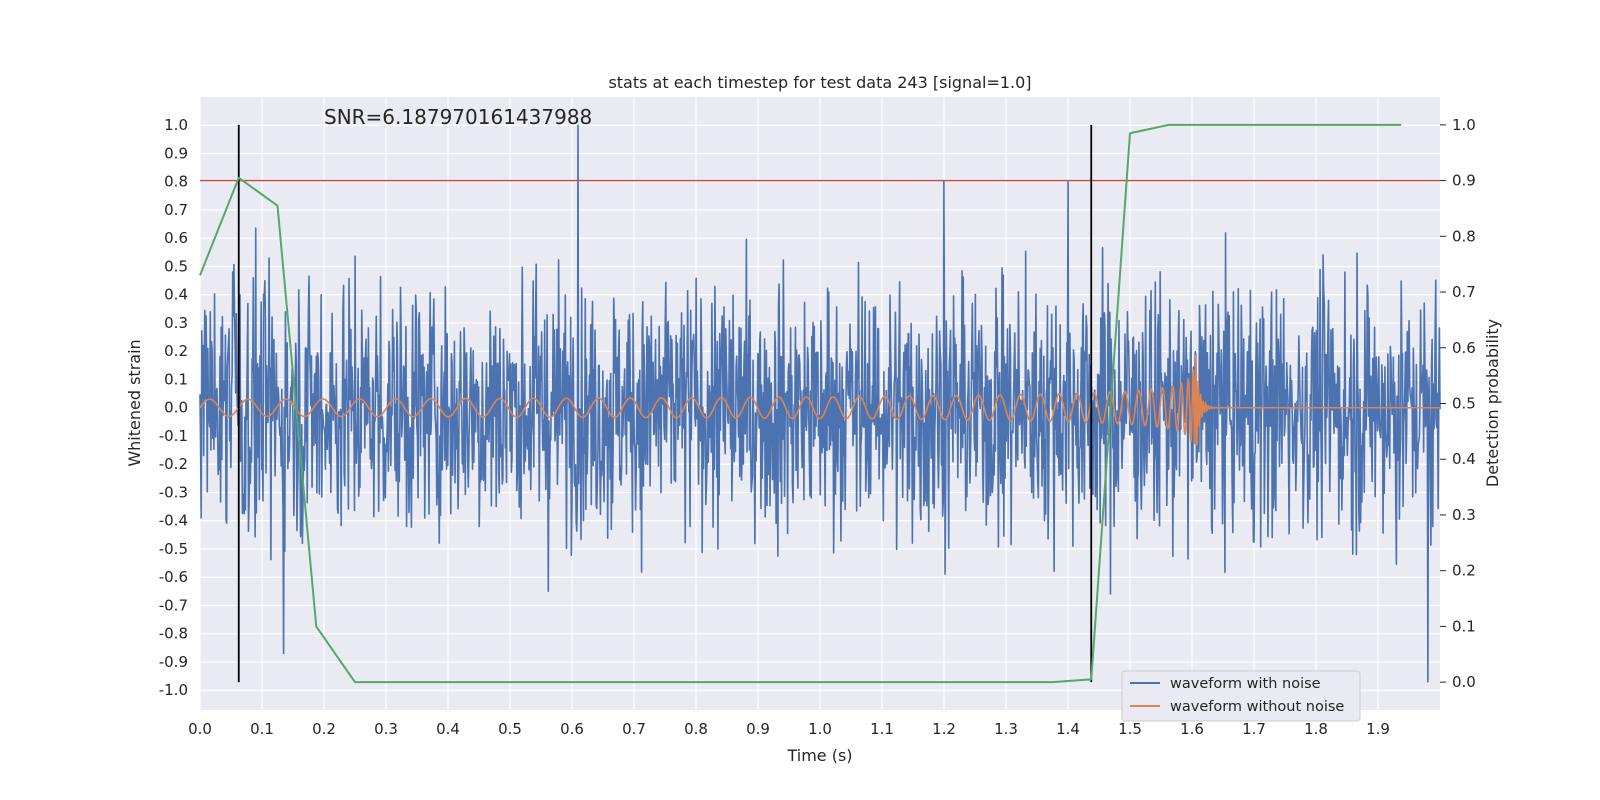 The image size is (1600, 800). What do you see at coordinates (448, 729) in the screenshot?
I see `x-tick-label: 0.4` at bounding box center [448, 729].